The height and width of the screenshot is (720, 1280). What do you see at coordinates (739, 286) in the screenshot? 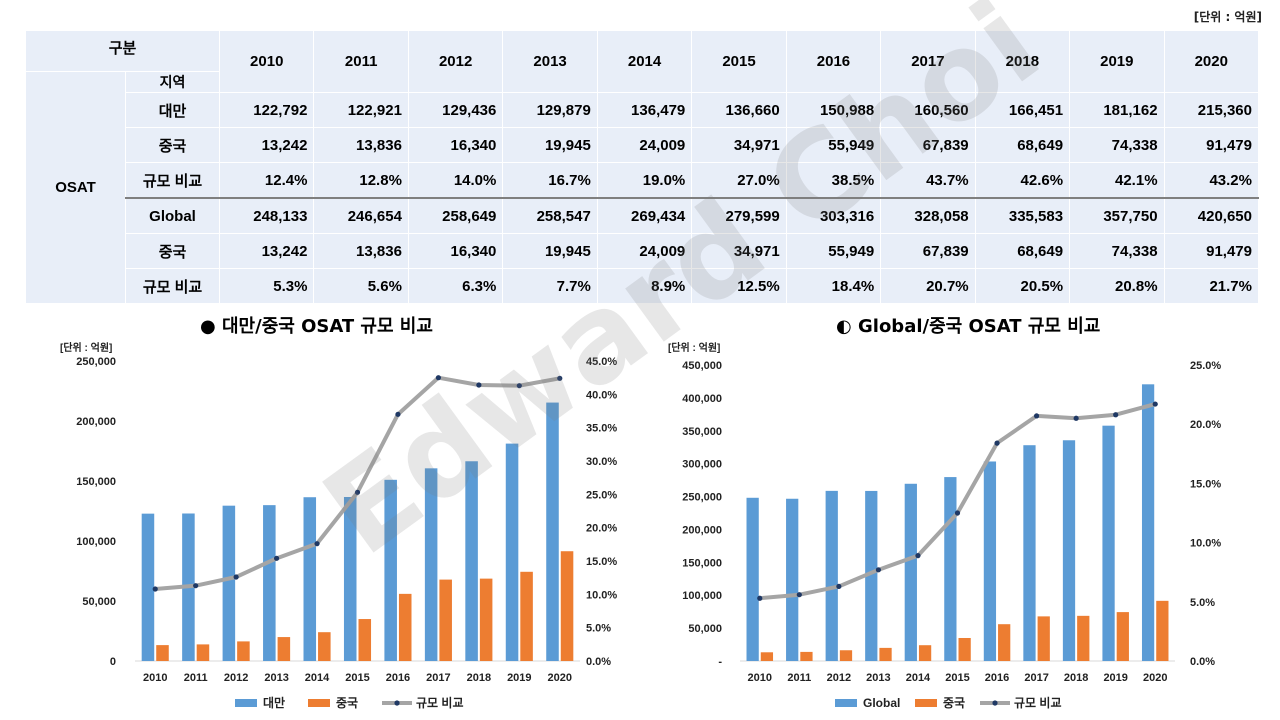
I see `table-cell: 12.5%` at bounding box center [739, 286].